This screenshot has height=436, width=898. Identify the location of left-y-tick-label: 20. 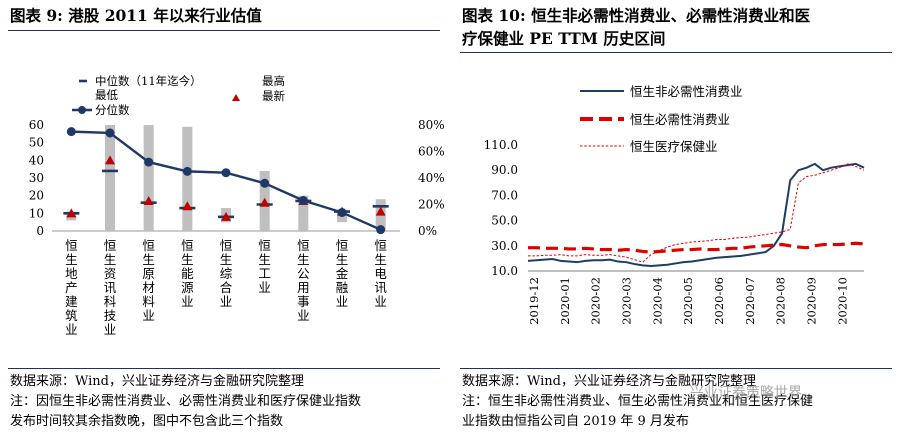
(36, 196).